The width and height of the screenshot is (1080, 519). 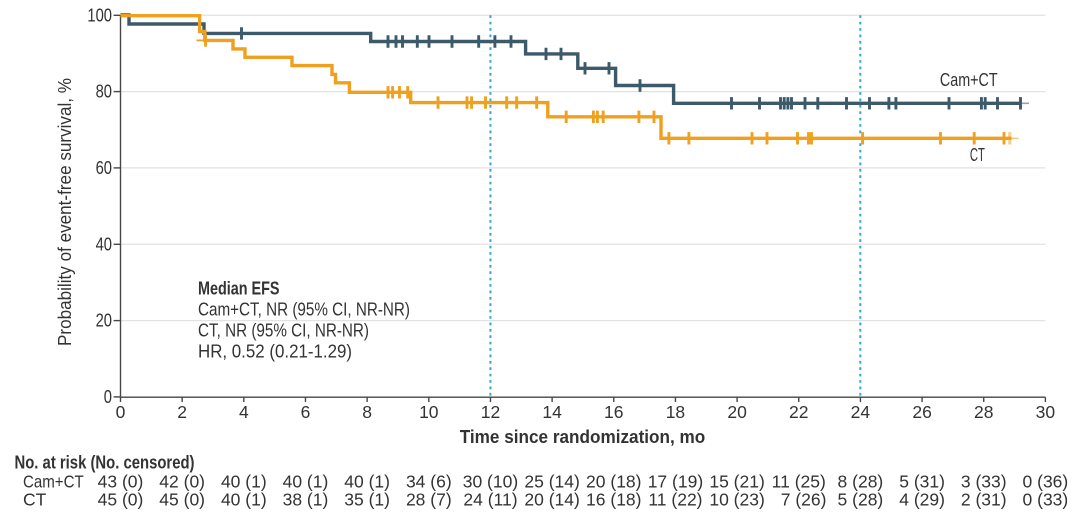 I want to click on svg-text: 25 (14), so click(x=551, y=482).